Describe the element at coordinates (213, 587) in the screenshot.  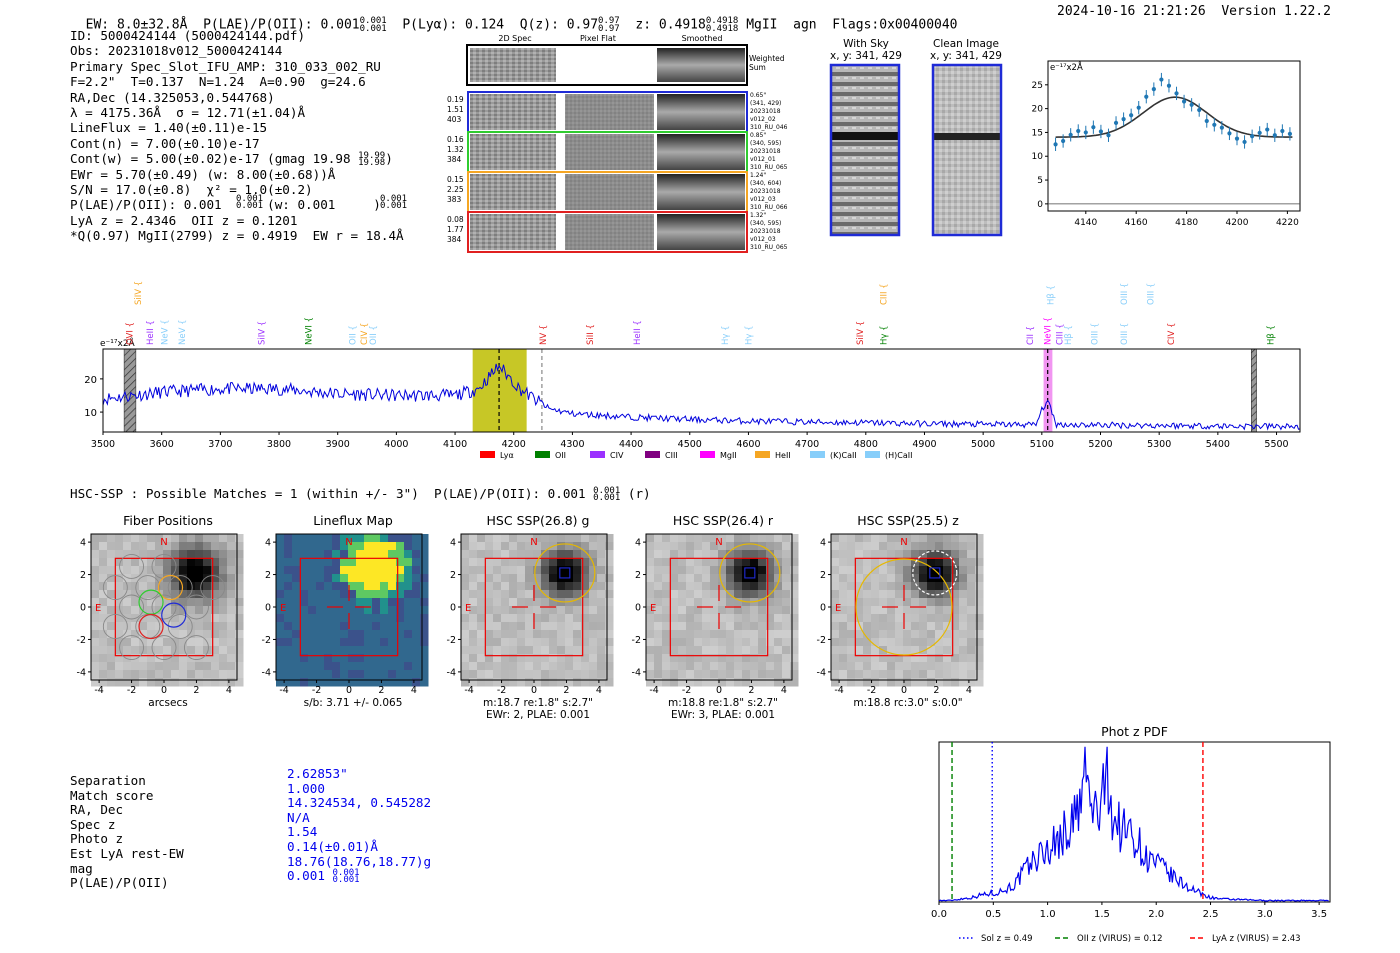
I see `fiber-circle` at that location.